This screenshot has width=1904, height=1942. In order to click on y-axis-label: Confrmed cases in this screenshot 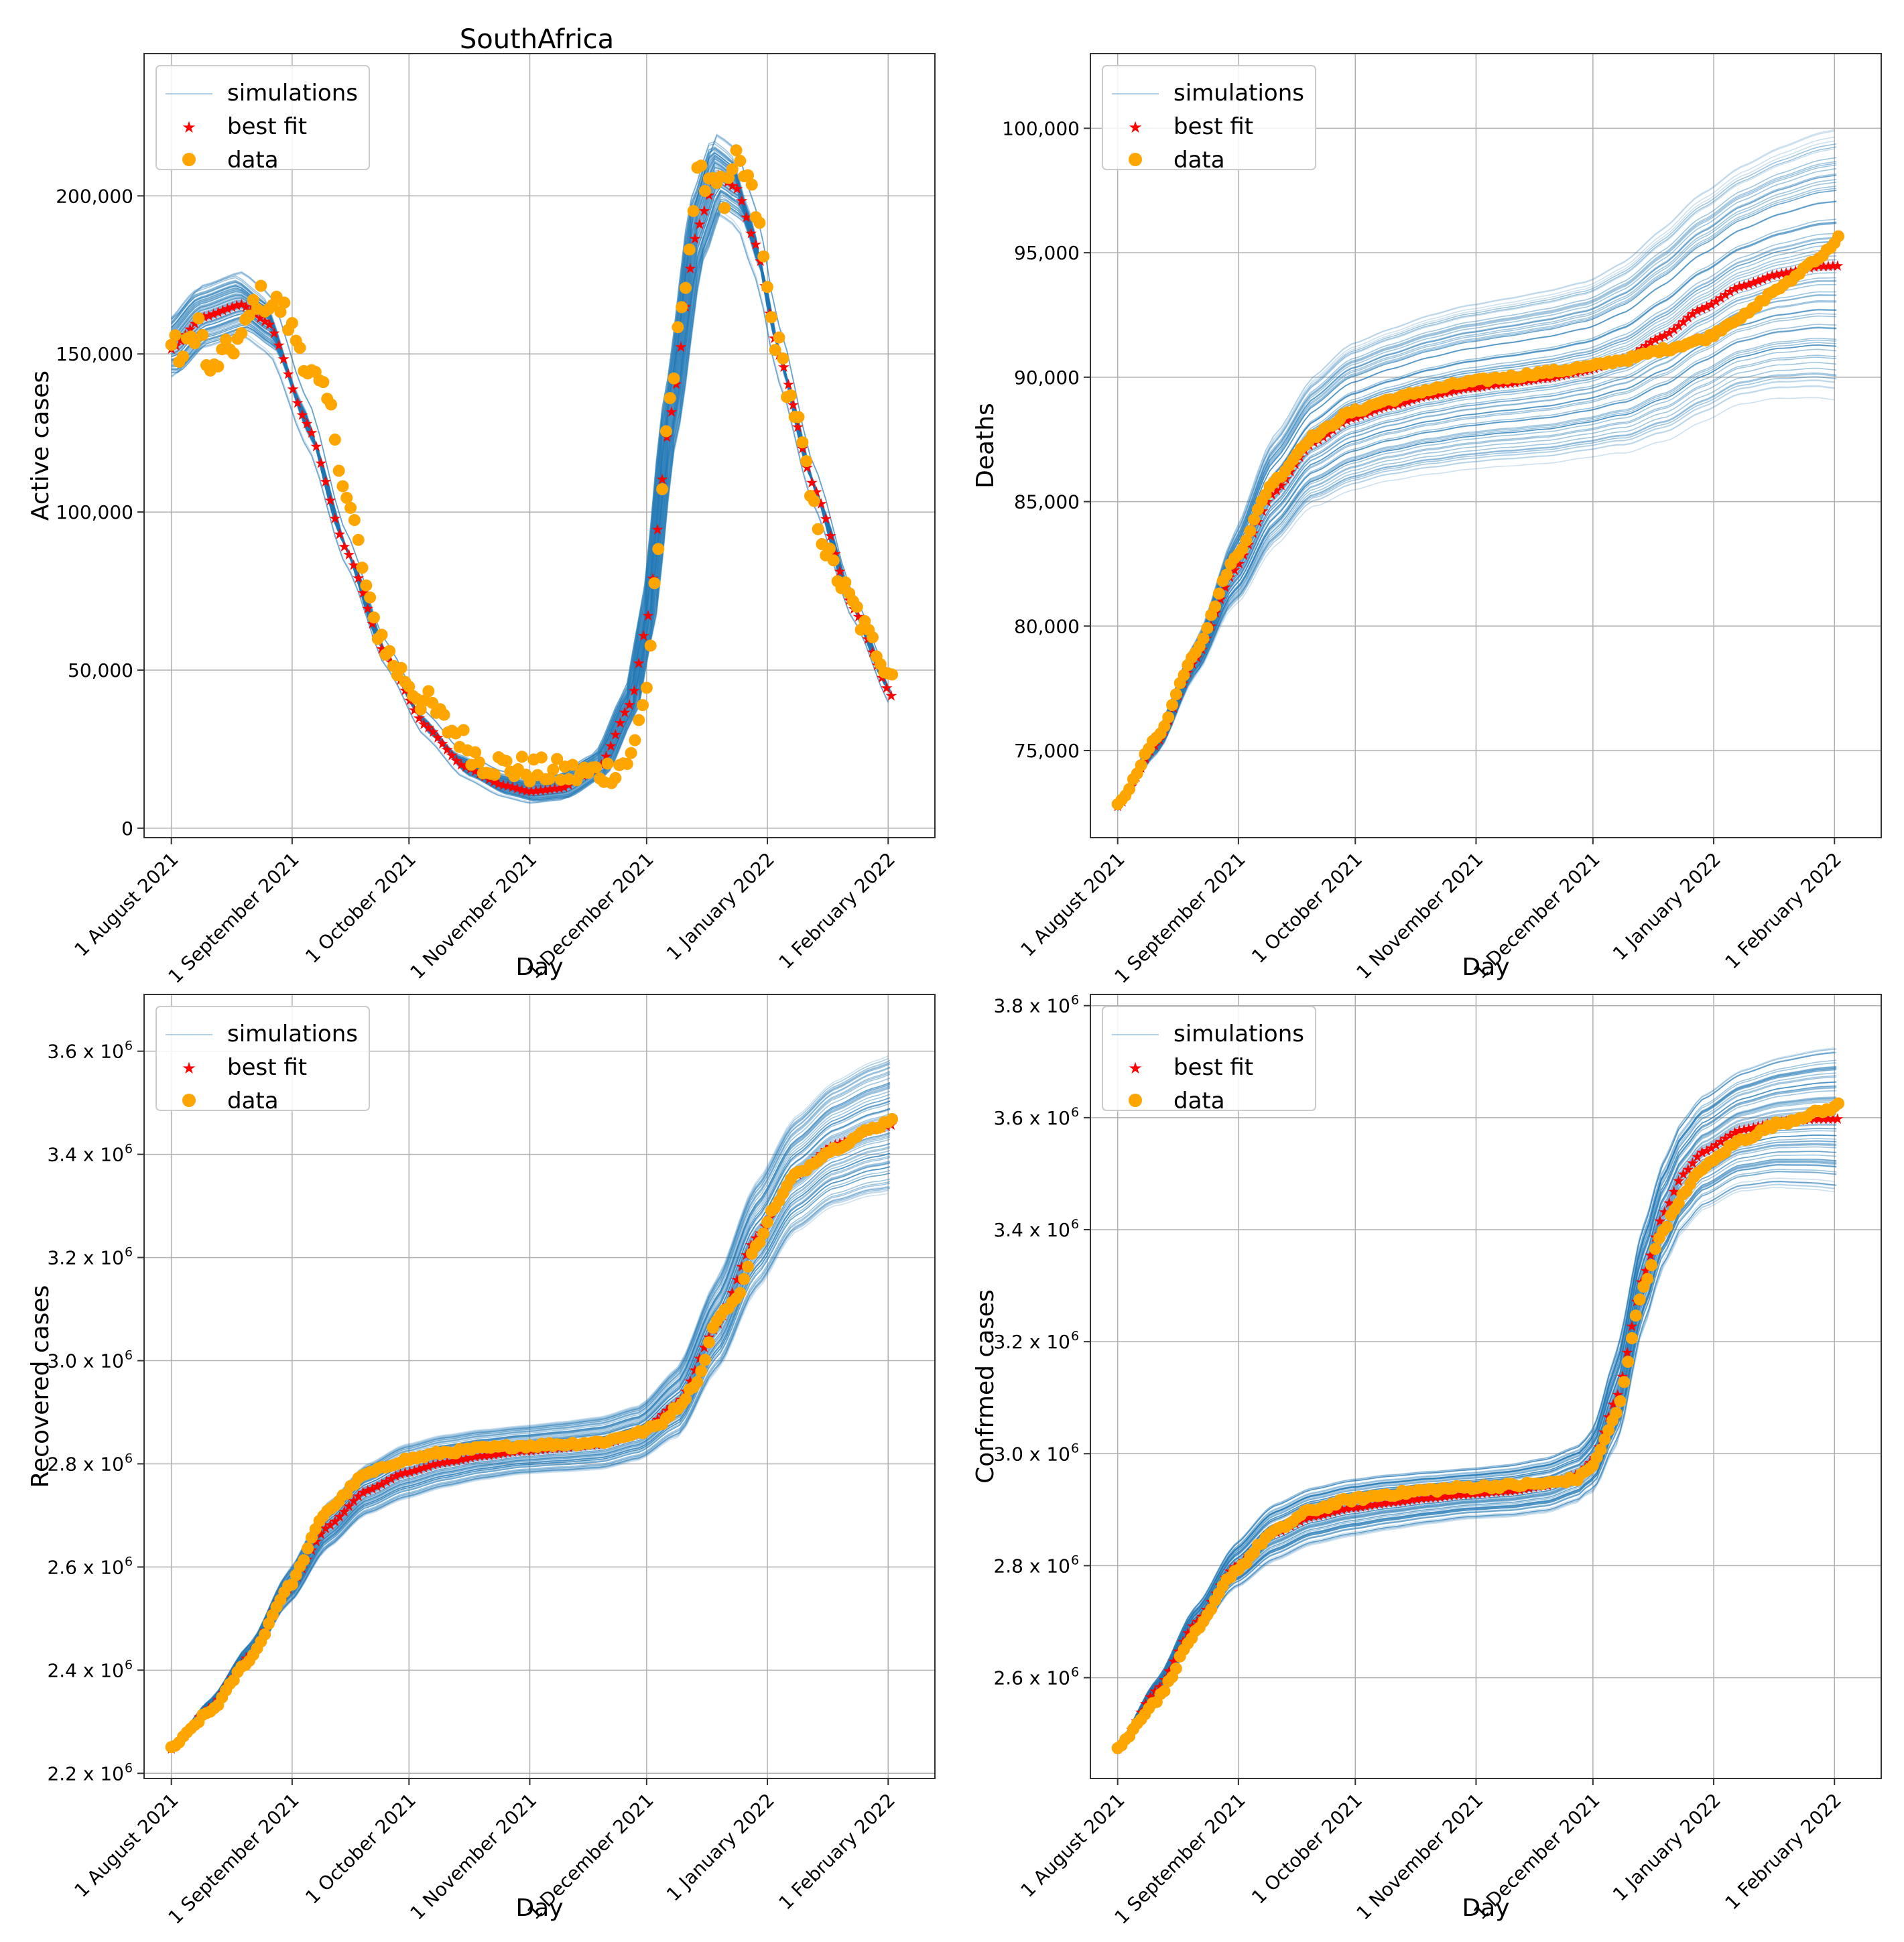, I will do `click(986, 1386)`.